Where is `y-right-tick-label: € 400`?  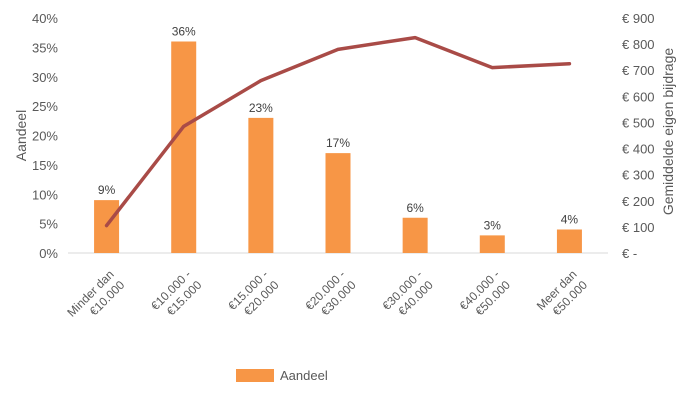 y-right-tick-label: € 400 is located at coordinates (638, 149).